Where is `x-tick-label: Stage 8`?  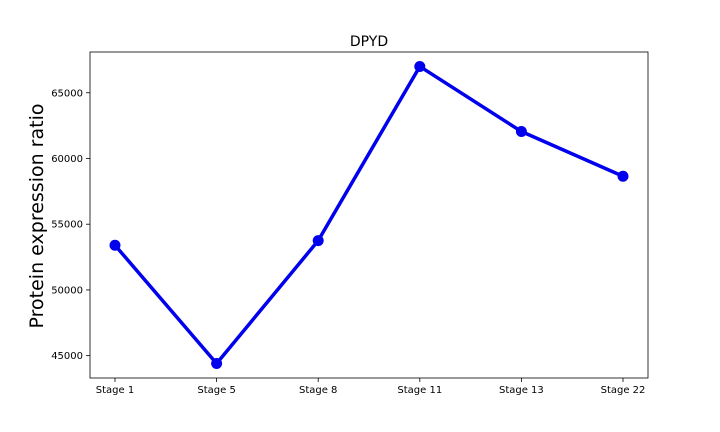
x-tick-label: Stage 8 is located at coordinates (318, 390).